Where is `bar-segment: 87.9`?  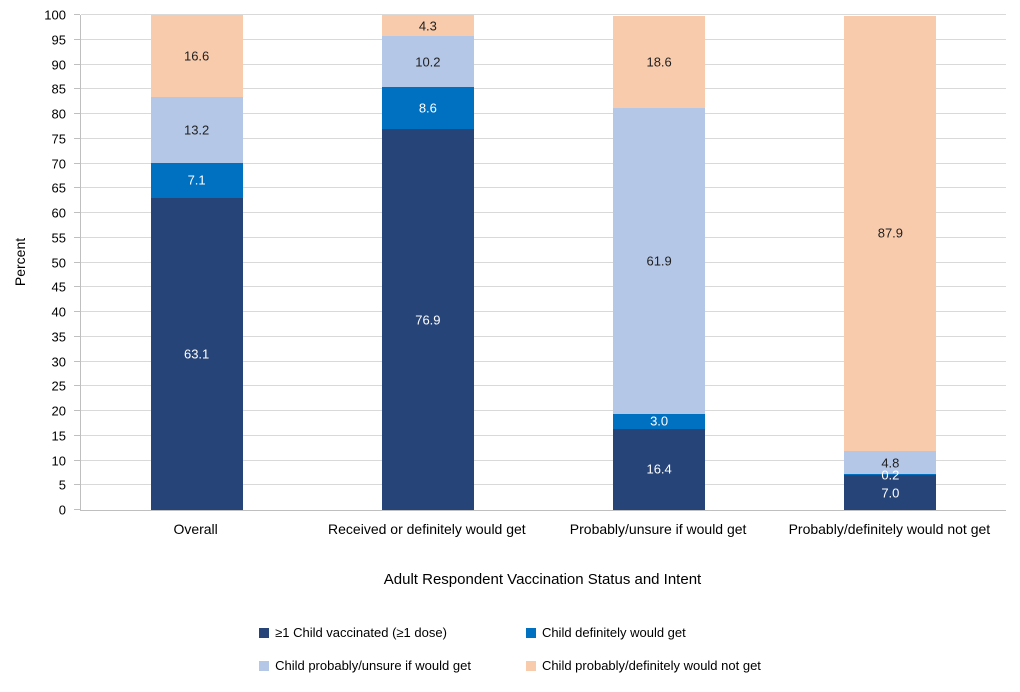
bar-segment: 87.9 is located at coordinates (890, 233).